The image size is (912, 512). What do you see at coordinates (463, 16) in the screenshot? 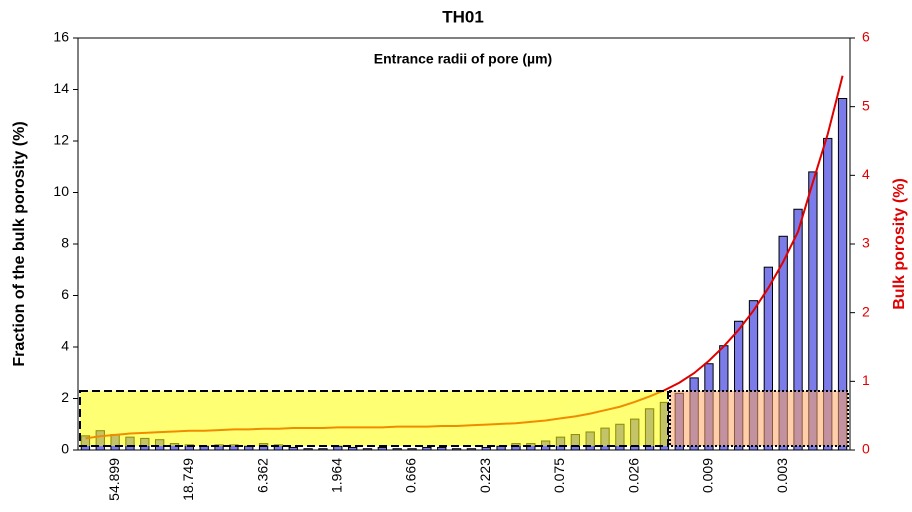
I see `chart-title: TH01` at bounding box center [463, 16].